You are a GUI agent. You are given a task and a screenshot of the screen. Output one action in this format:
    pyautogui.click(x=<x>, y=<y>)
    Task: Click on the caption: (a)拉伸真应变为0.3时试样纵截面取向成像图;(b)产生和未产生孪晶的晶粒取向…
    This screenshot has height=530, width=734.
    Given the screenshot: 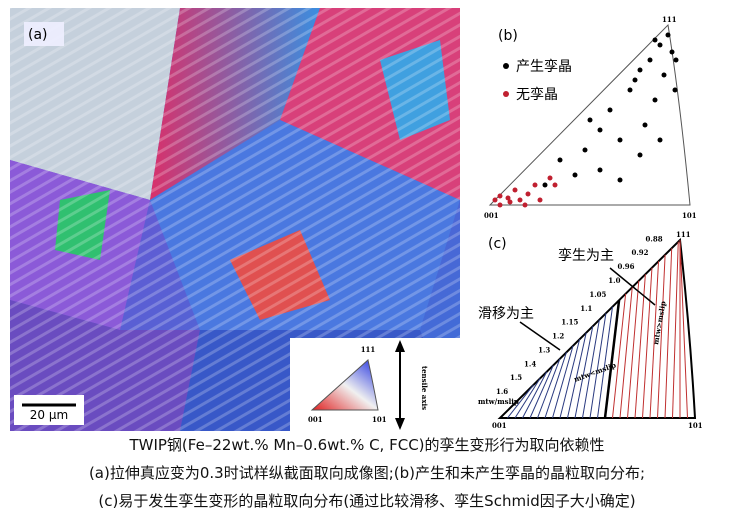 What is the action you would take?
    pyautogui.click(x=367, y=473)
    